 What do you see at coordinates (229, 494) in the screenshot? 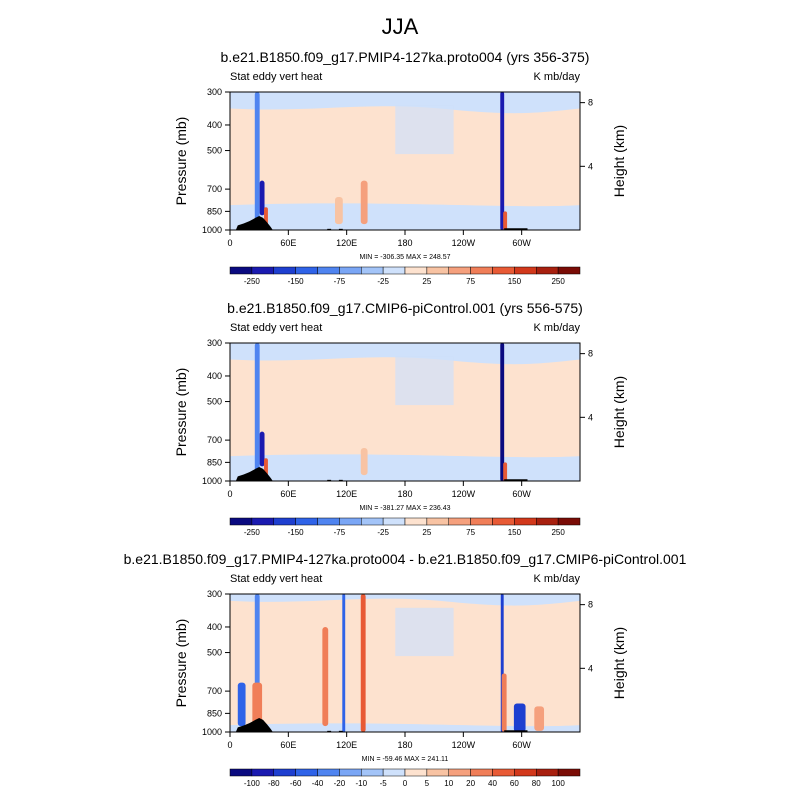
I see `x-tick-label: 0` at bounding box center [229, 494].